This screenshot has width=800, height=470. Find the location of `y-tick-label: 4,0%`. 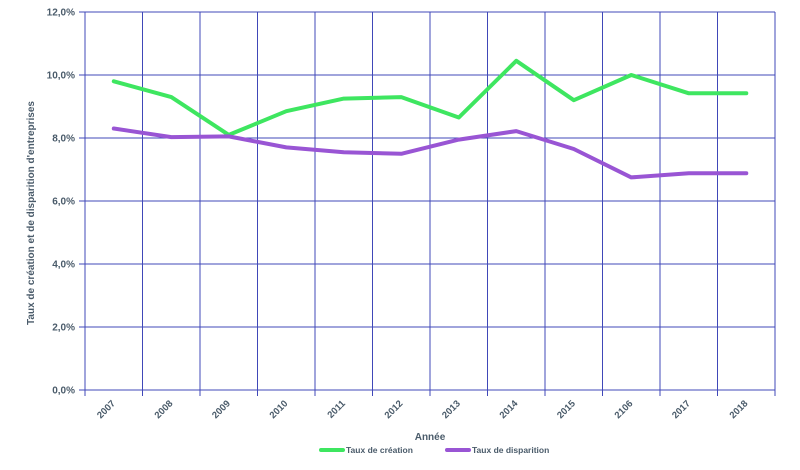

y-tick-label: 4,0% is located at coordinates (63, 265).